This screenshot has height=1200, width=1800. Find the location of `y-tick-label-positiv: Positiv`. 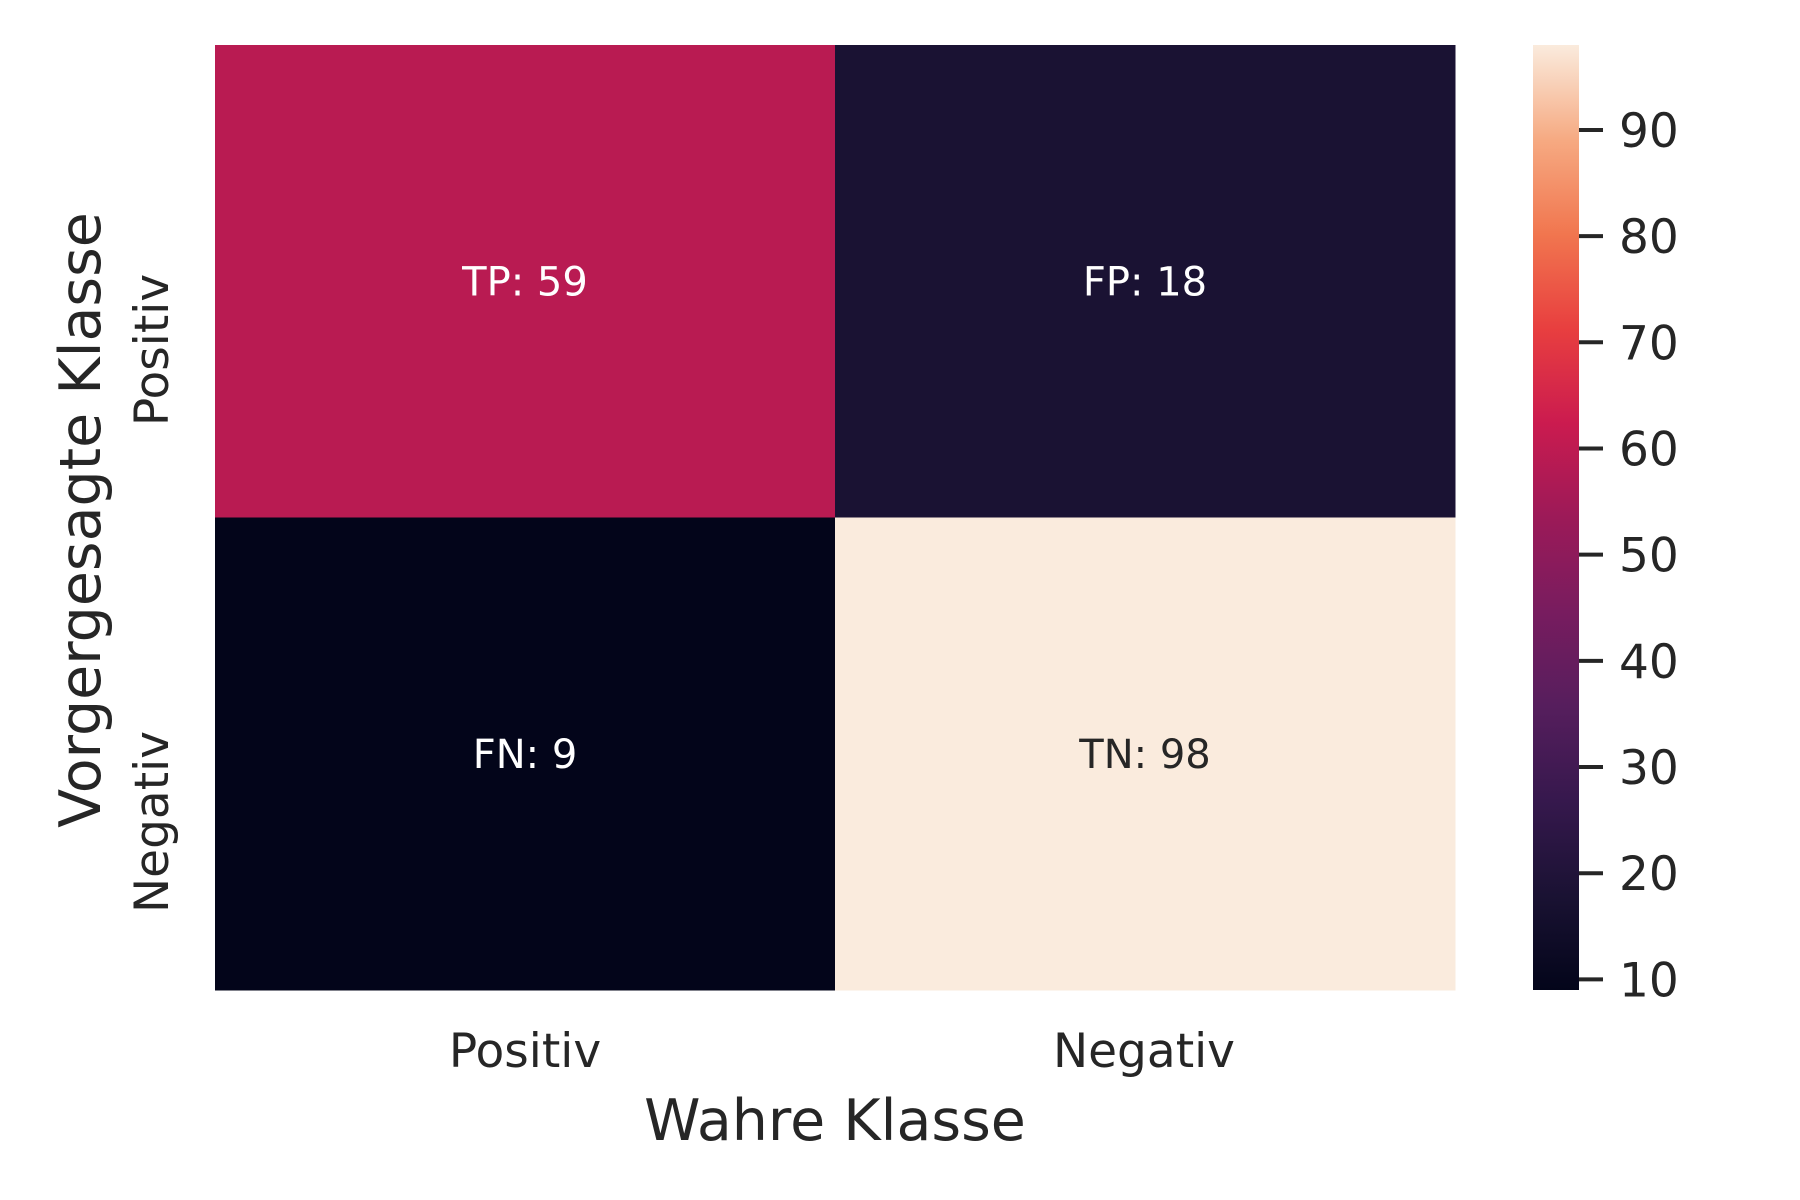

y-tick-label-positiv: Positiv is located at coordinates (152, 350).